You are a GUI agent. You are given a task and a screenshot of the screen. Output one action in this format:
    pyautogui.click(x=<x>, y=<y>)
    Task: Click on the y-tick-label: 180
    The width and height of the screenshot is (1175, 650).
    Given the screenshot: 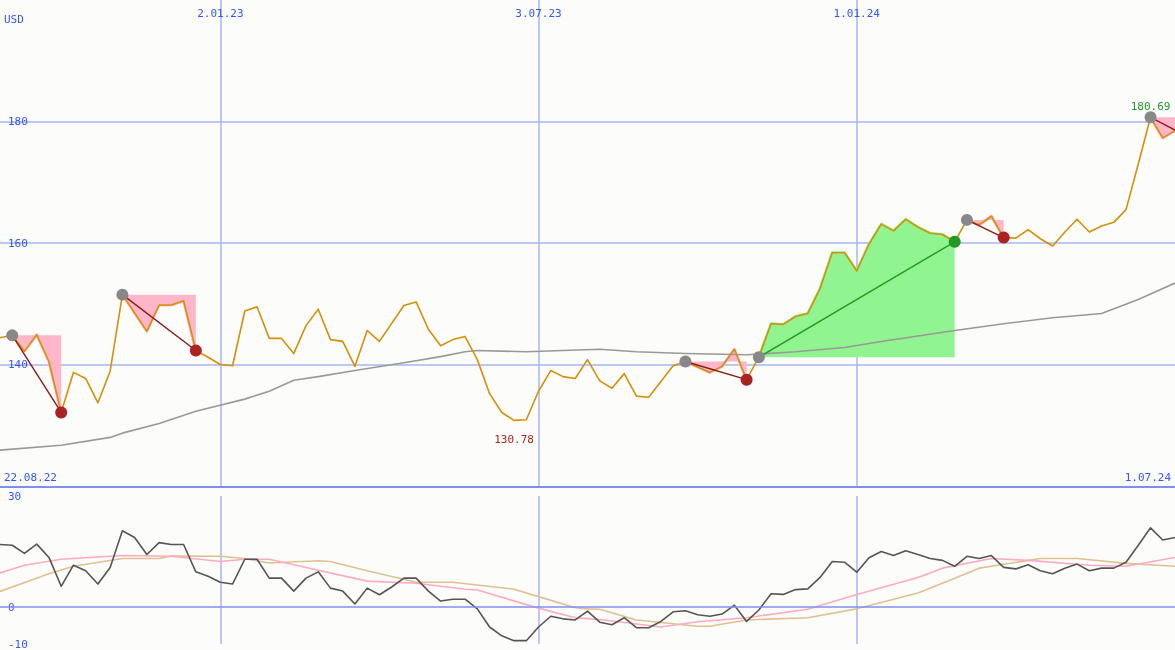 What is the action you would take?
    pyautogui.click(x=18, y=121)
    